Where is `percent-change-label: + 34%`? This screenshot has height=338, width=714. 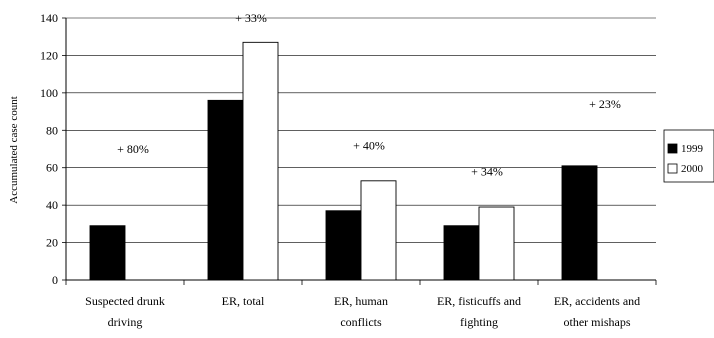 percent-change-label: + 34% is located at coordinates (487, 171).